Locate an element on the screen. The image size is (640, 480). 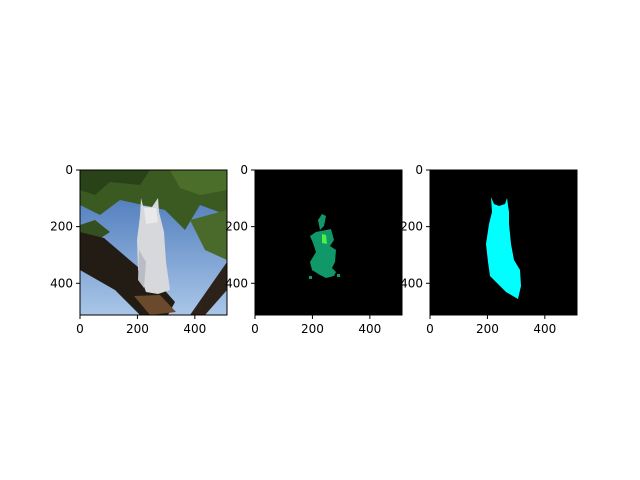
axes-3-ticks: 0 200 400 0 200 400 is located at coordinates (478, 249).